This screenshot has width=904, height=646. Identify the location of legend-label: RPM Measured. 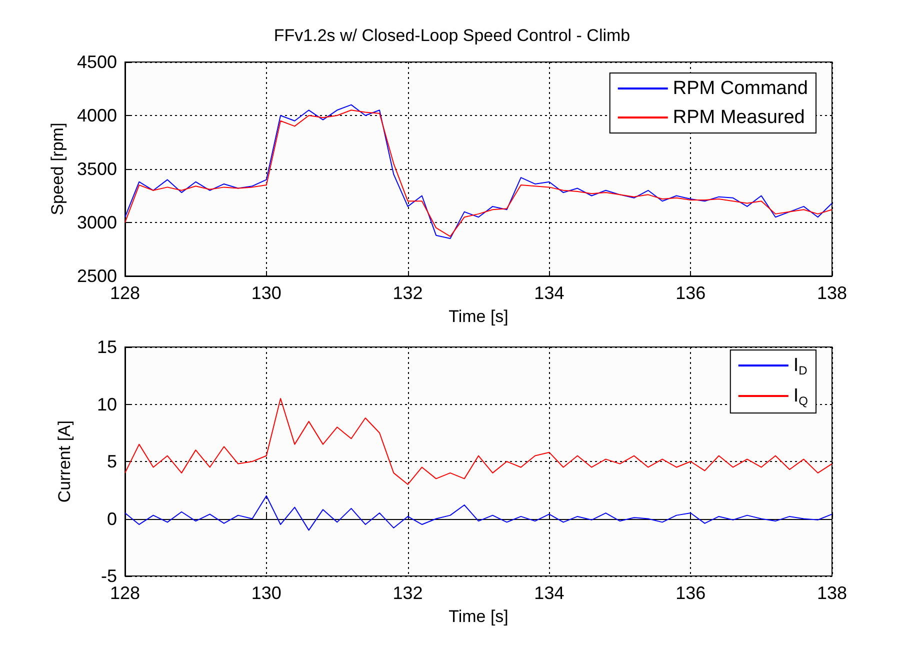
(738, 117).